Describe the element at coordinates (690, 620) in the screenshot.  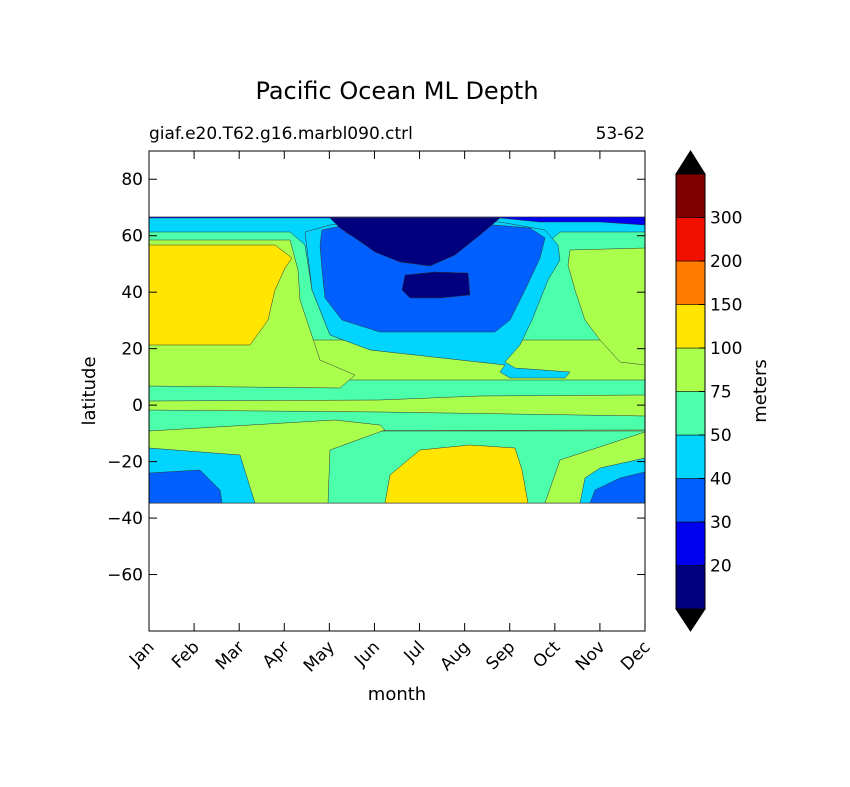
I see `colorbar-extend-min` at that location.